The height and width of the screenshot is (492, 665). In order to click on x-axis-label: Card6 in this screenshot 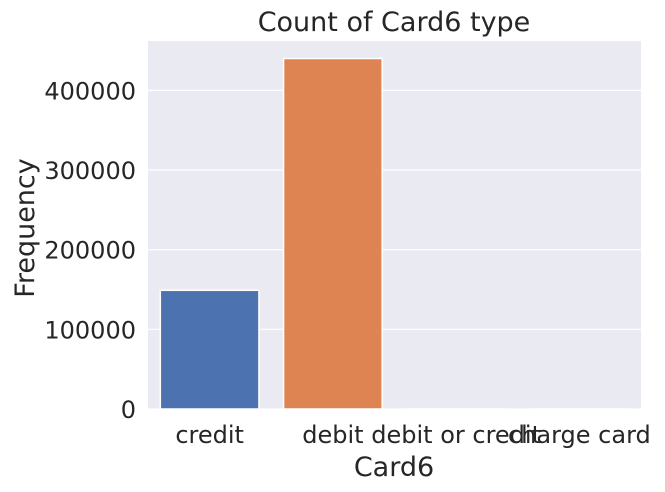, I will do `click(394, 467)`.